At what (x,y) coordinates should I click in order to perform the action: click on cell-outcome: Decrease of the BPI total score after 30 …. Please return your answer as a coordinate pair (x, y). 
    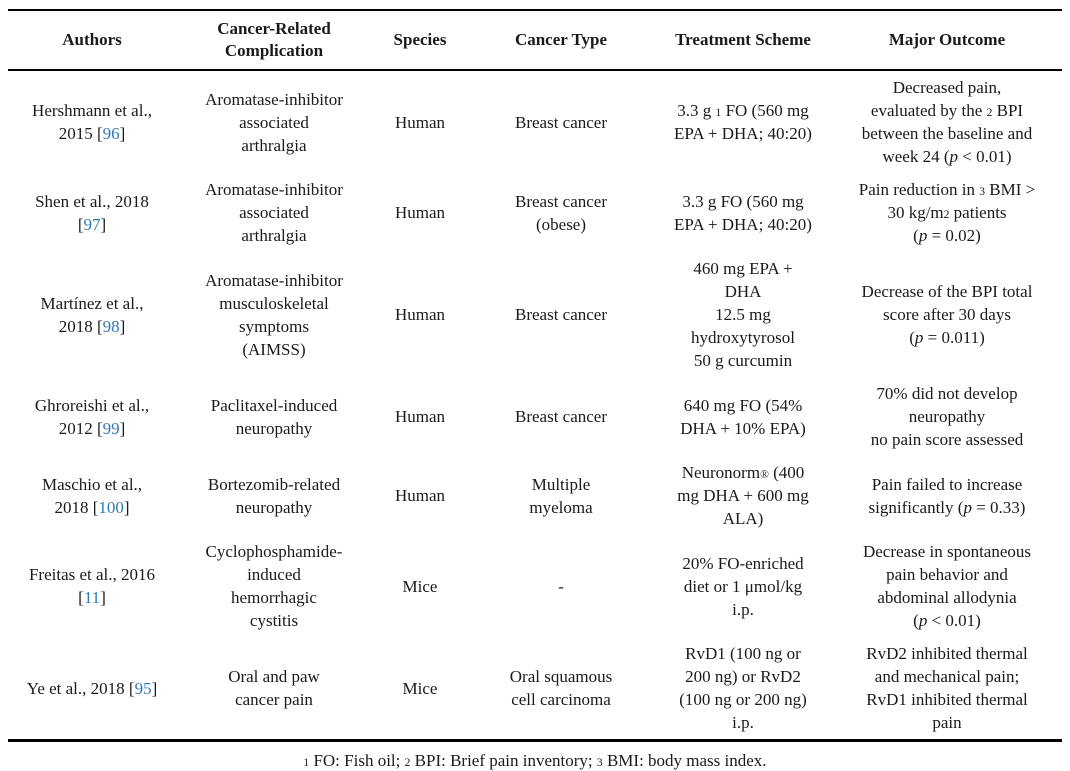
    Looking at the image, I should click on (947, 314).